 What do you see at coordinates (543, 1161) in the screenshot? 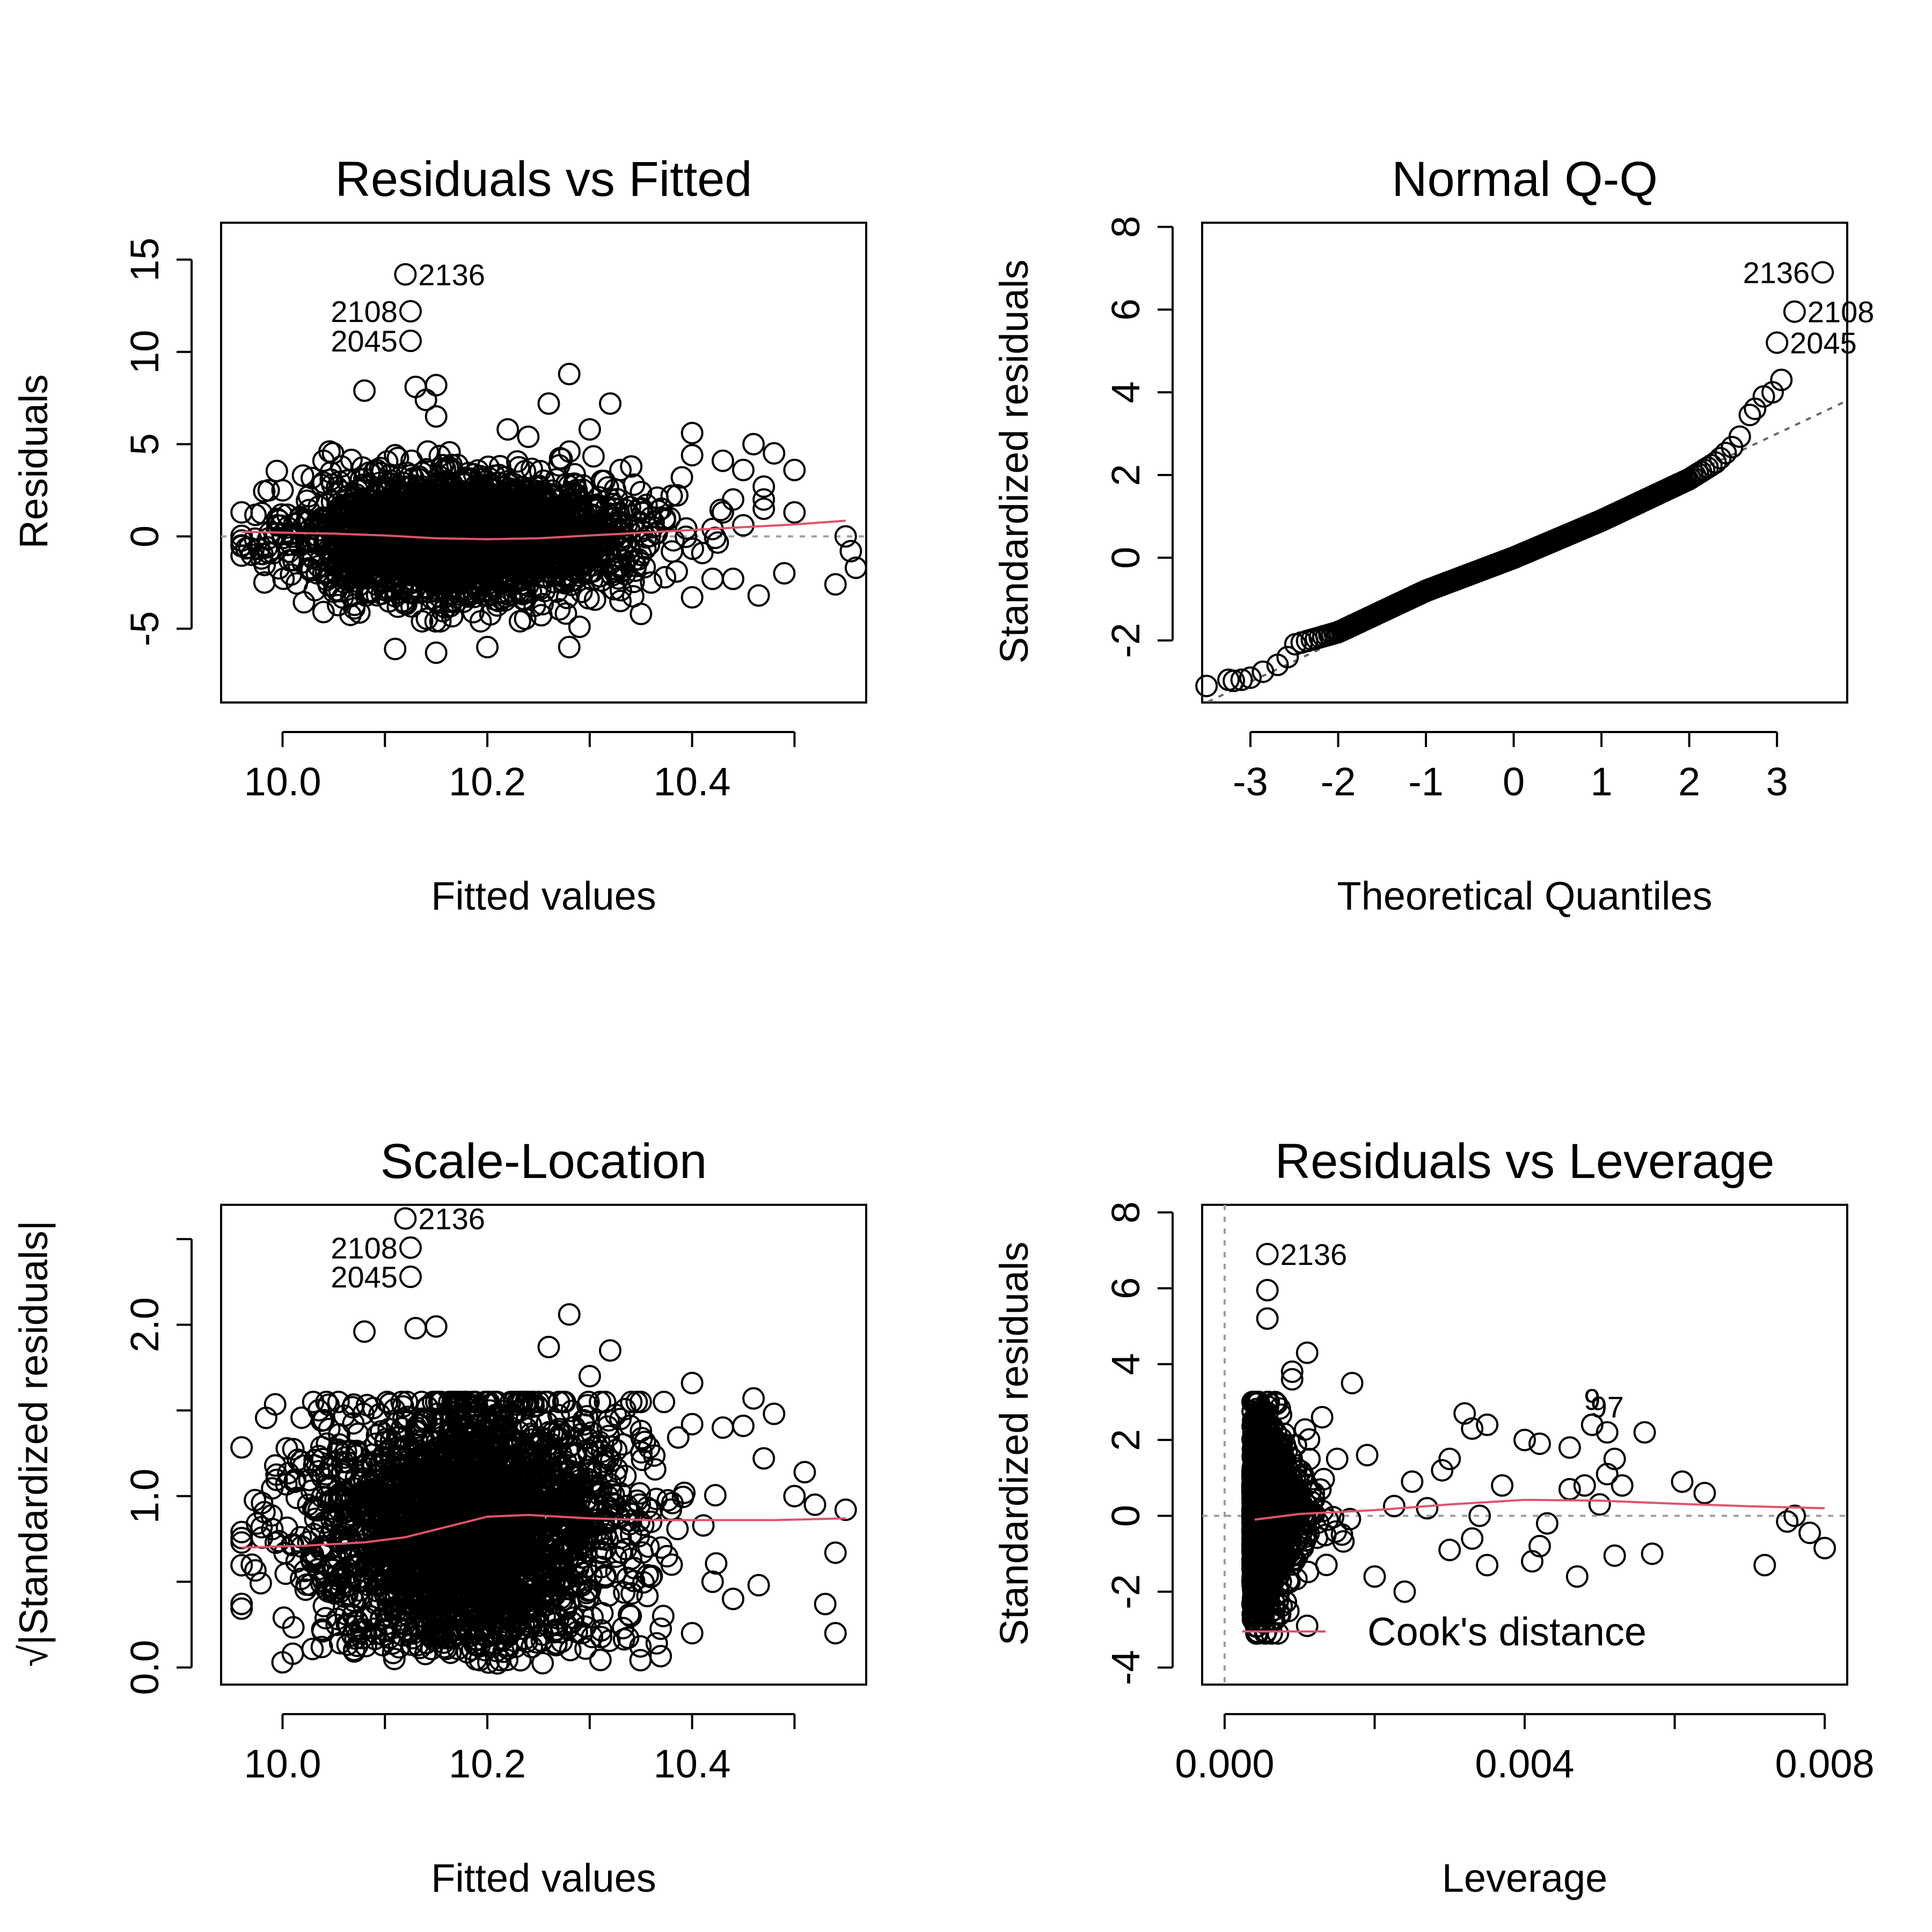
I see `panel-3-title: Scale-Location` at bounding box center [543, 1161].